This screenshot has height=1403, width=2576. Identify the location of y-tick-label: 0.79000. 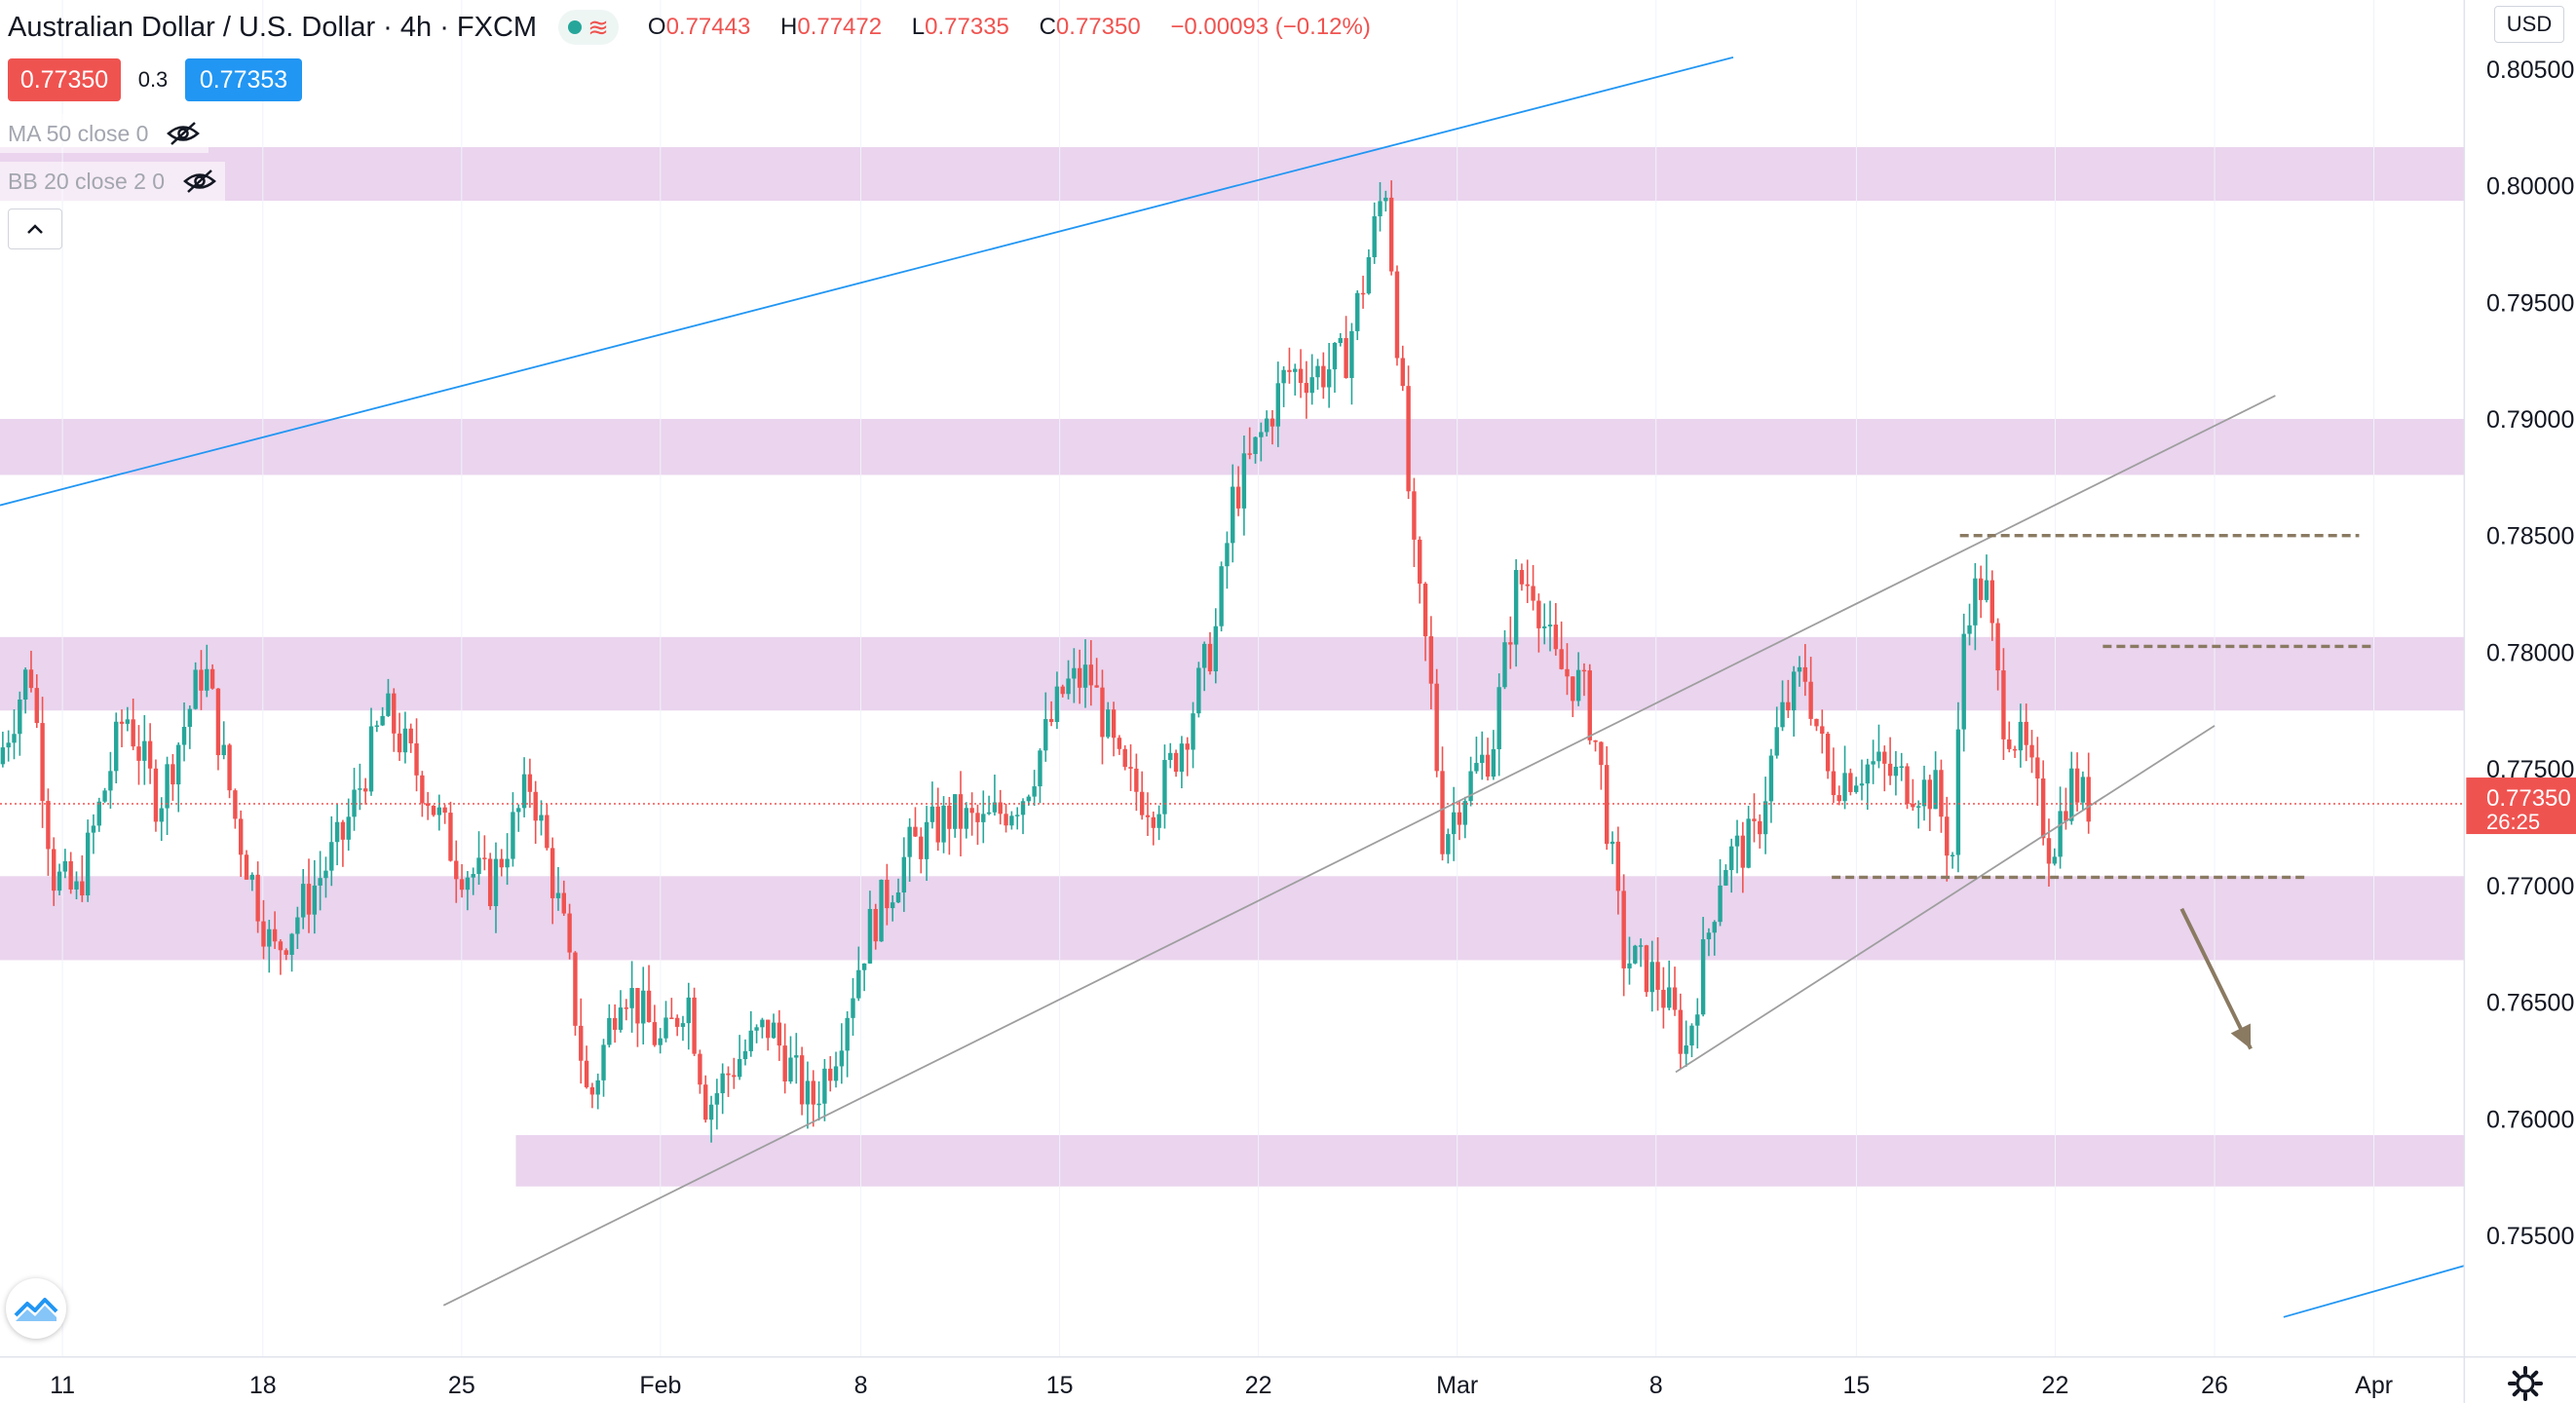
(2530, 420).